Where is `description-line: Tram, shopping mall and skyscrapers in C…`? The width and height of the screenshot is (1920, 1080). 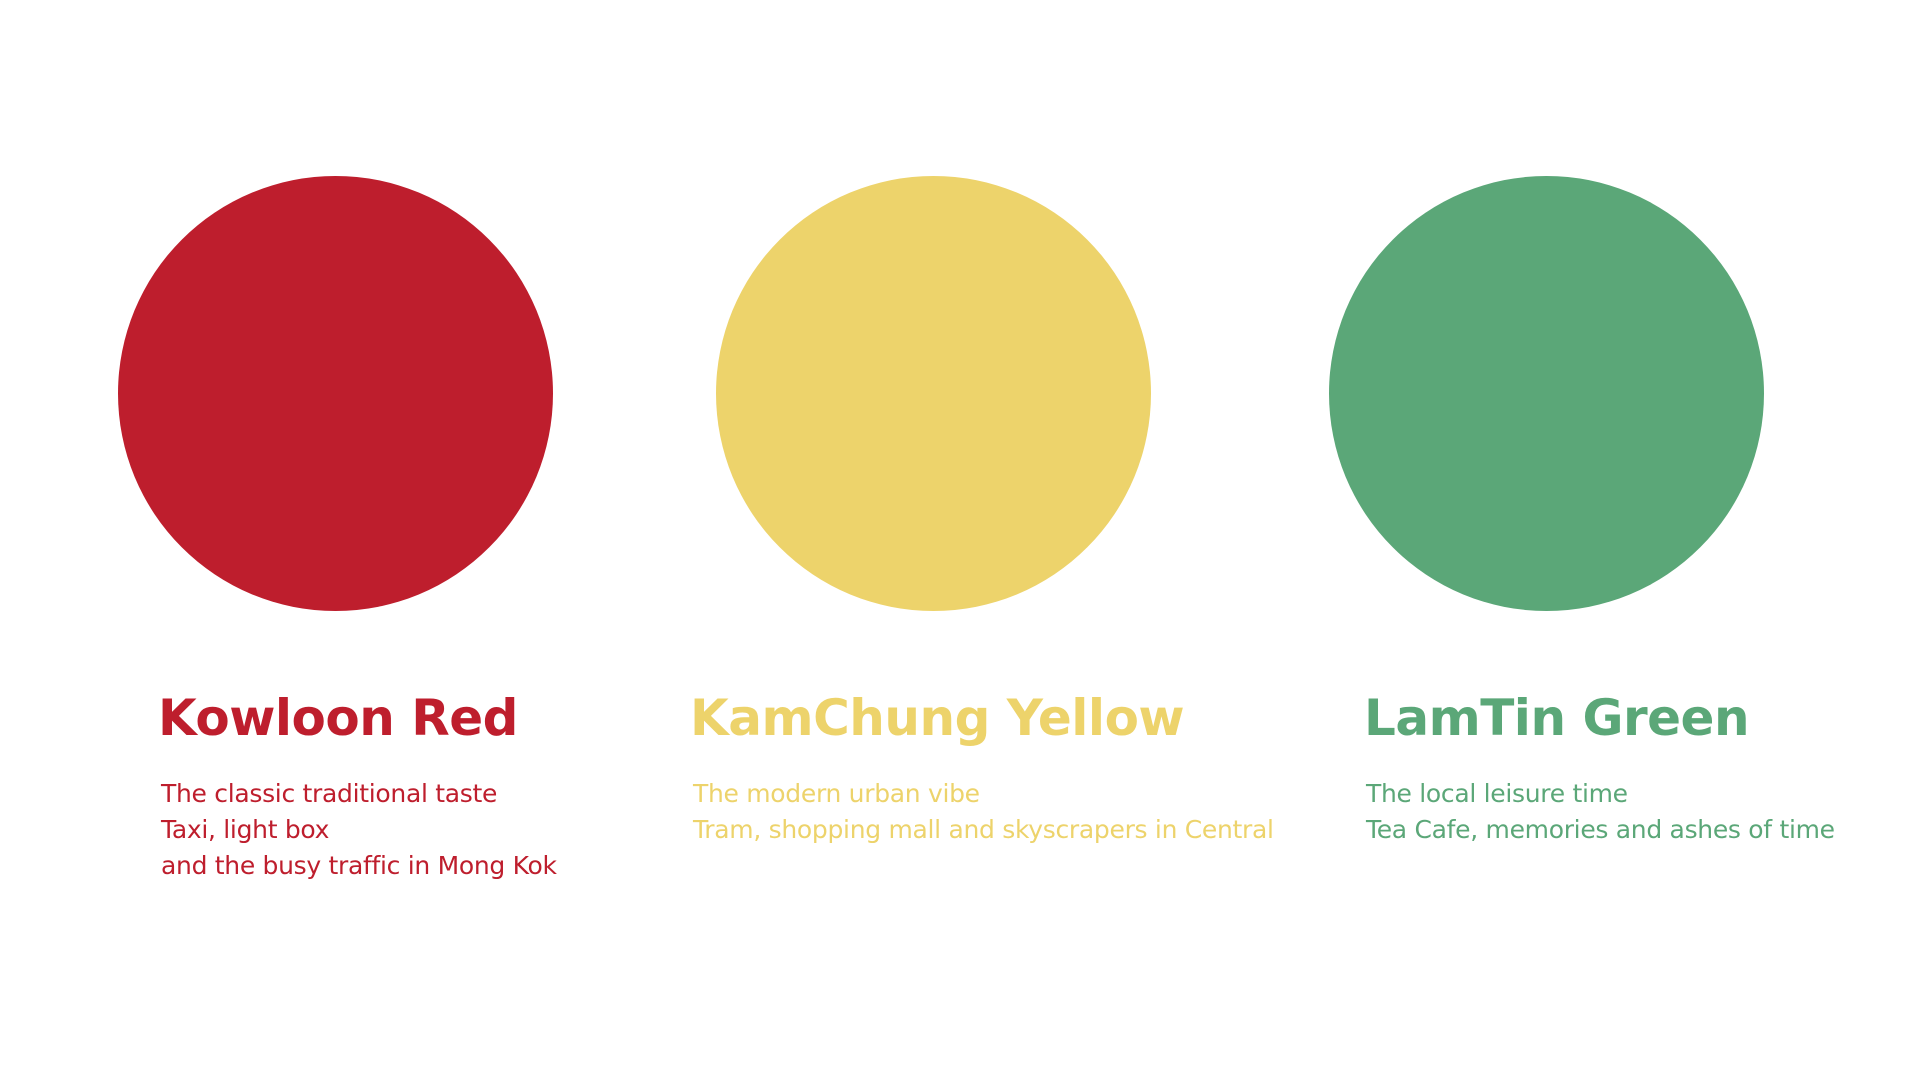
description-line: Tram, shopping mall and skyscrapers in C… is located at coordinates (983, 829).